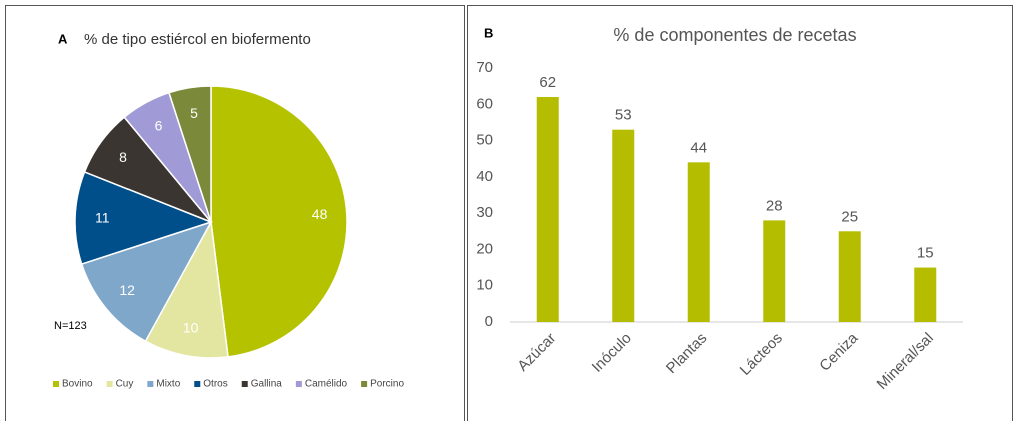 This screenshot has height=421, width=1018. I want to click on panel-label: A, so click(63, 38).